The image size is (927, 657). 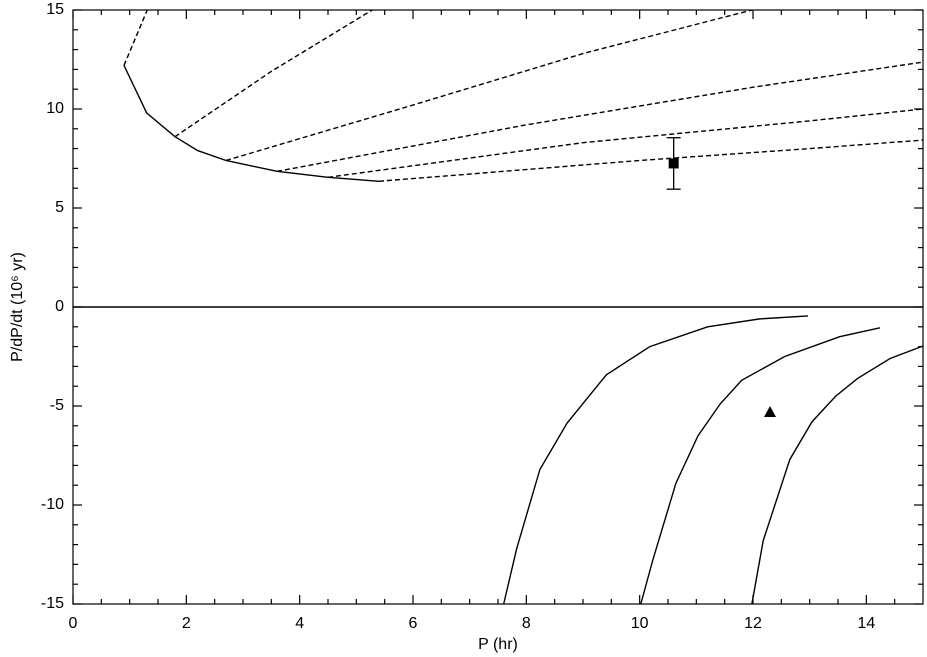 What do you see at coordinates (866, 623) in the screenshot?
I see `x-tick-label: 14` at bounding box center [866, 623].